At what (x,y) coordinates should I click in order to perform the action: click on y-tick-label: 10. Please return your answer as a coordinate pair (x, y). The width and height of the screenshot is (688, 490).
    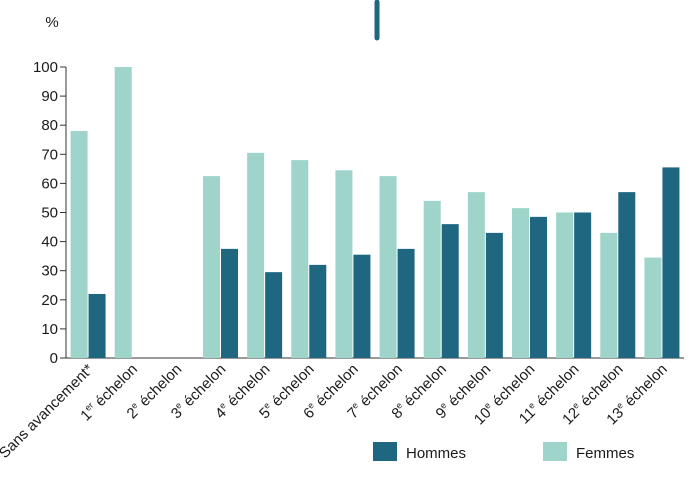
    Looking at the image, I should click on (49, 329).